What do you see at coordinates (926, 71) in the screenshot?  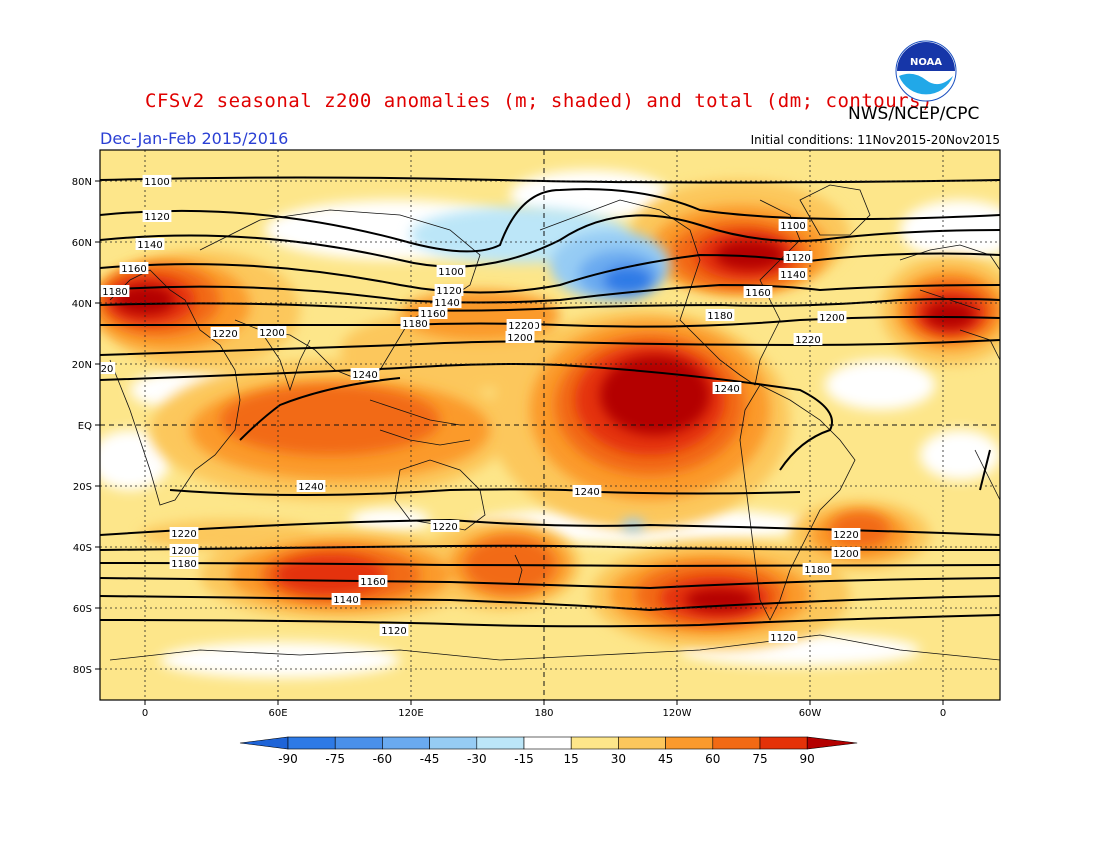 I see `noaa-logo: NOAA` at bounding box center [926, 71].